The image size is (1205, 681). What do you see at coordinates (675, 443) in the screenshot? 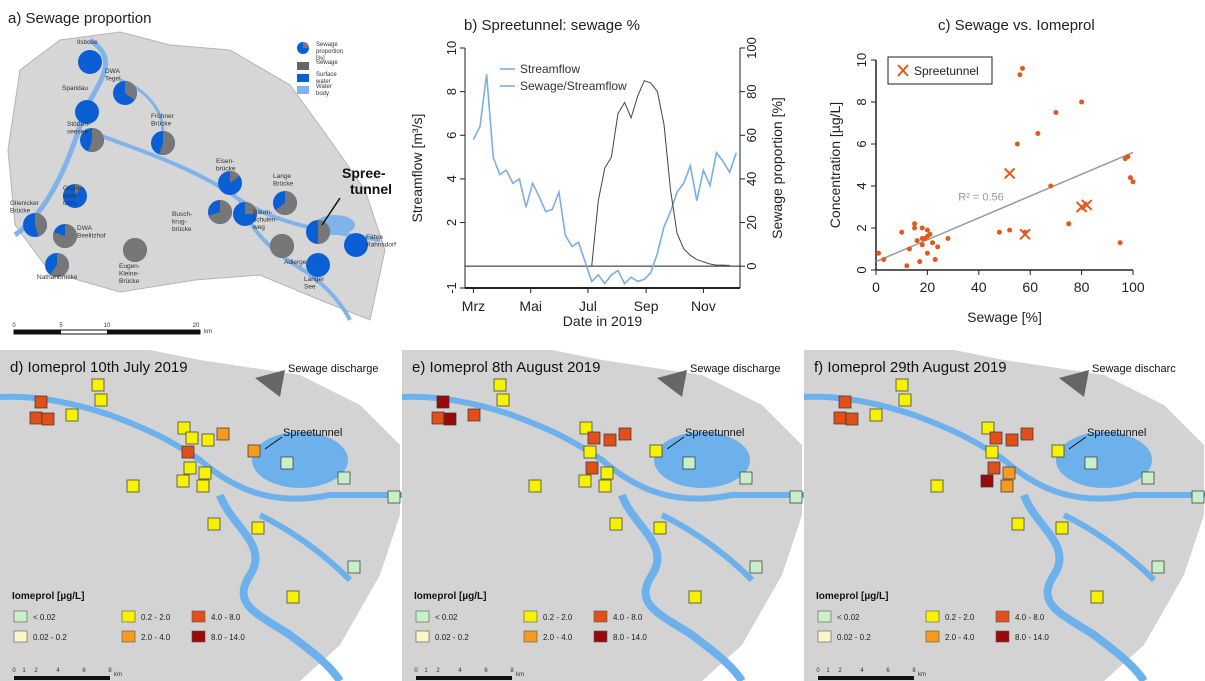
I see `spreetunnel-pointer` at bounding box center [675, 443].